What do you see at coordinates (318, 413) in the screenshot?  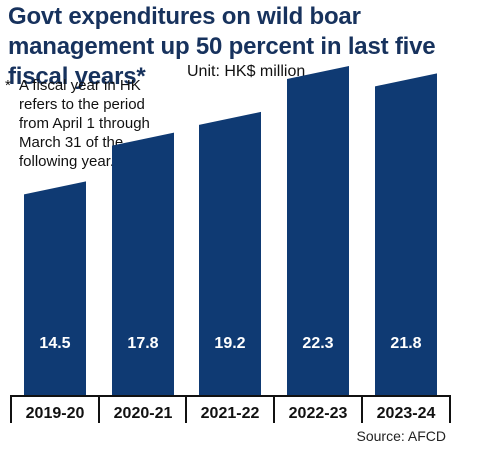 I see `x-tick-label: 2022-23` at bounding box center [318, 413].